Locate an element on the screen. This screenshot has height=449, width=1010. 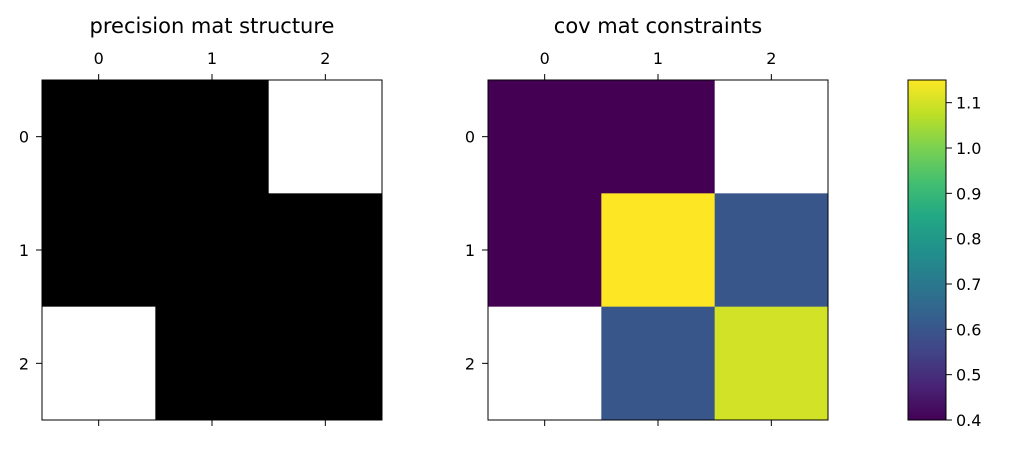
colorbar-tick-label: 0.7 is located at coordinates (968, 284).